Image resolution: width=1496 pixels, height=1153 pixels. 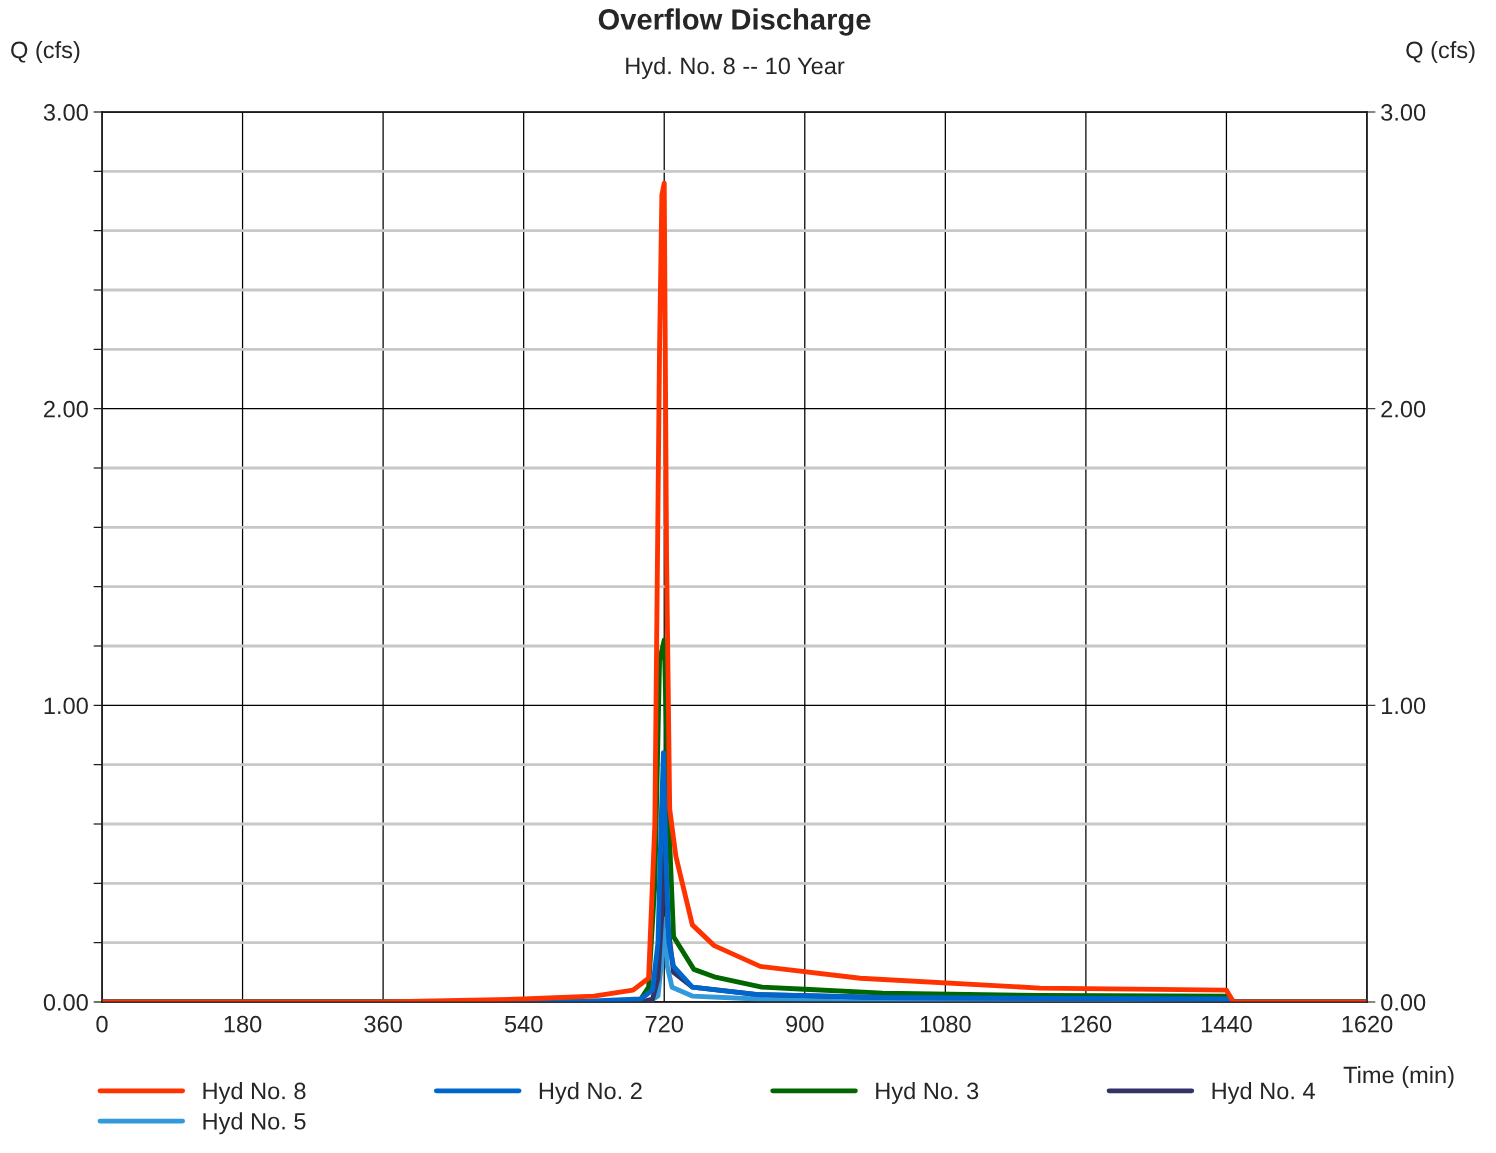 What do you see at coordinates (1226, 1024) in the screenshot?
I see `x-tick-label: 1440` at bounding box center [1226, 1024].